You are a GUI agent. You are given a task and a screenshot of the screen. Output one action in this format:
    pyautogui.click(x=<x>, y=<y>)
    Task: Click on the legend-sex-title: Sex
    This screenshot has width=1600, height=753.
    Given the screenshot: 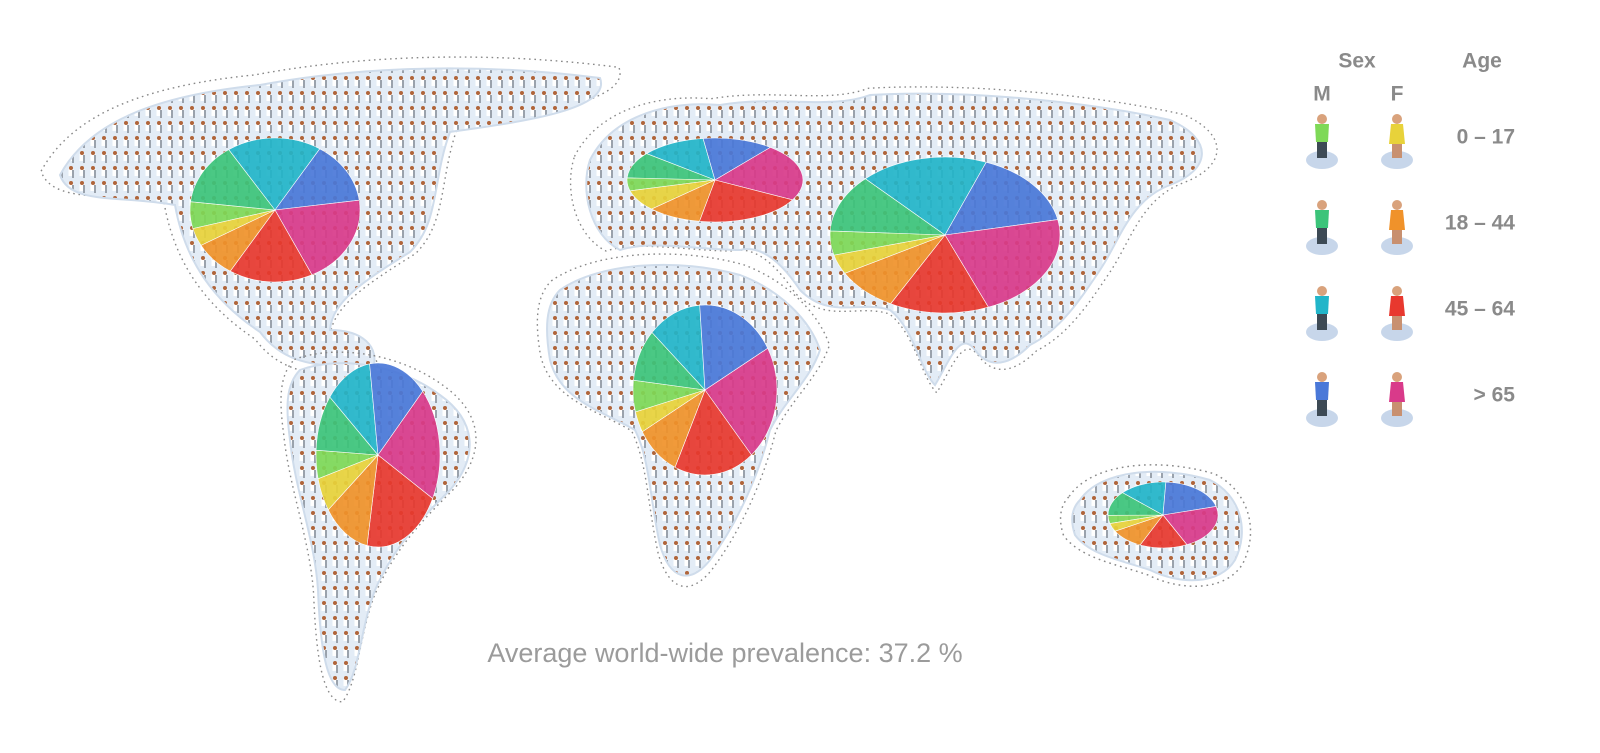 What is the action you would take?
    pyautogui.click(x=1357, y=61)
    